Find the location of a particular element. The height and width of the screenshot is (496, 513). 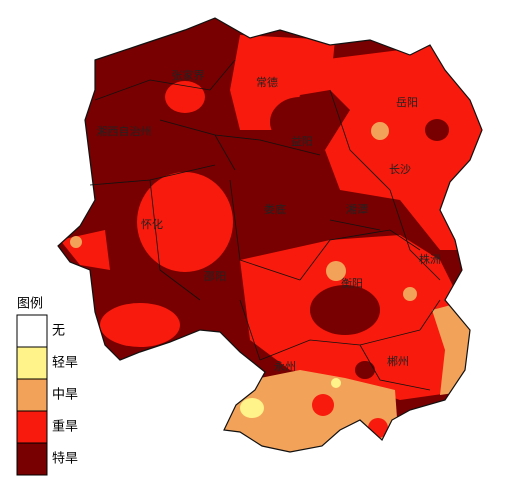

city-label: 常德 is located at coordinates (267, 82).